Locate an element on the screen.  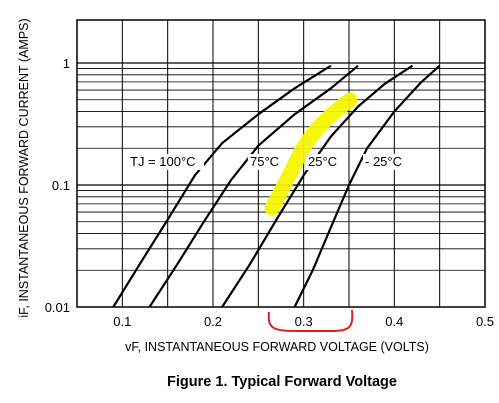
series-label-2: 75°C is located at coordinates (264, 161).